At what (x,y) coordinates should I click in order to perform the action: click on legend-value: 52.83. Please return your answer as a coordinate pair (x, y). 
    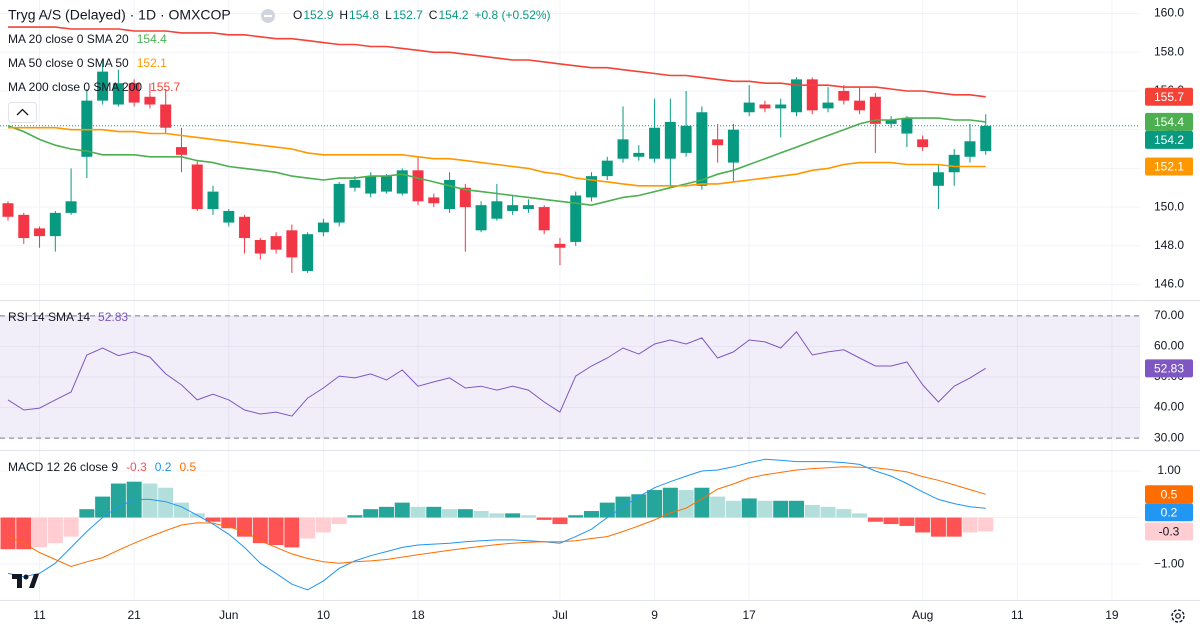
    Looking at the image, I should click on (113, 317).